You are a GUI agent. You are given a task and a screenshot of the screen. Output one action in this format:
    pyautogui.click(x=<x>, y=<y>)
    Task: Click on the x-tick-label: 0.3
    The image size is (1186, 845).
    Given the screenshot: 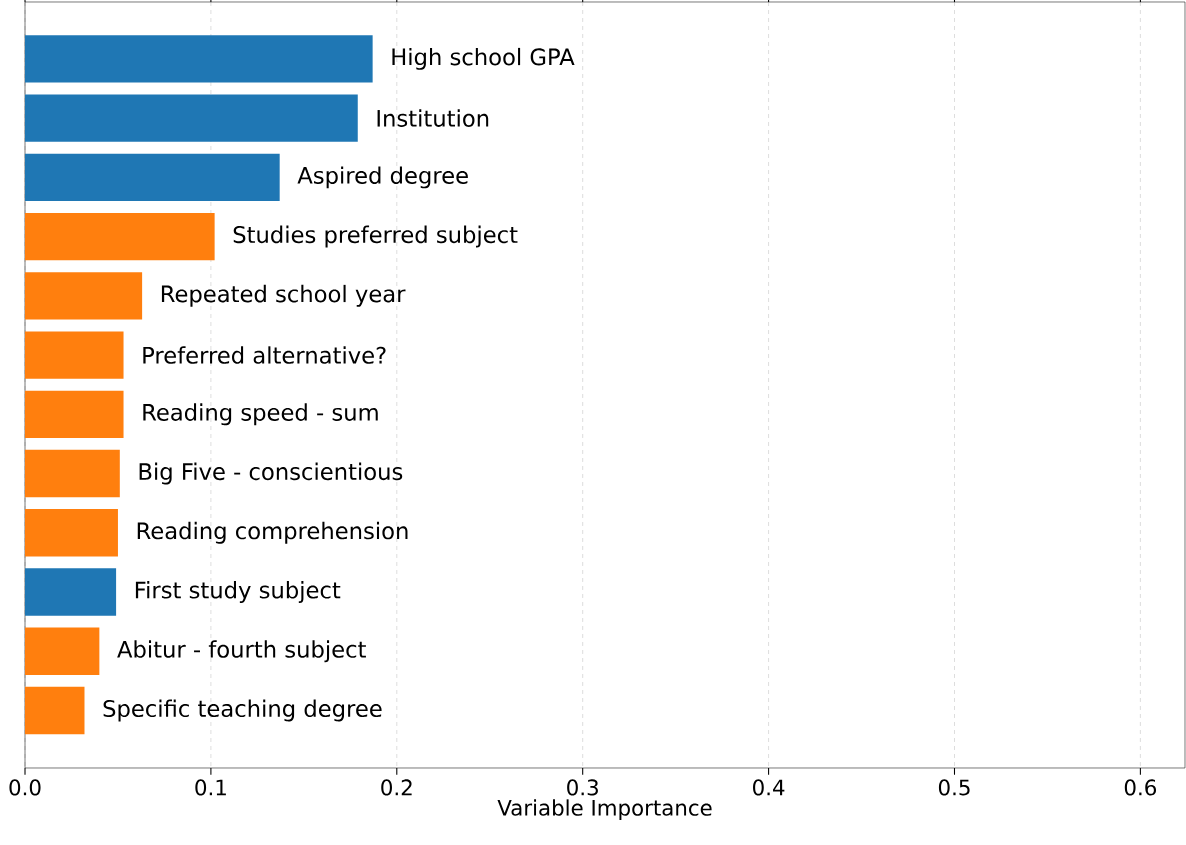 What is the action you would take?
    pyautogui.click(x=582, y=787)
    